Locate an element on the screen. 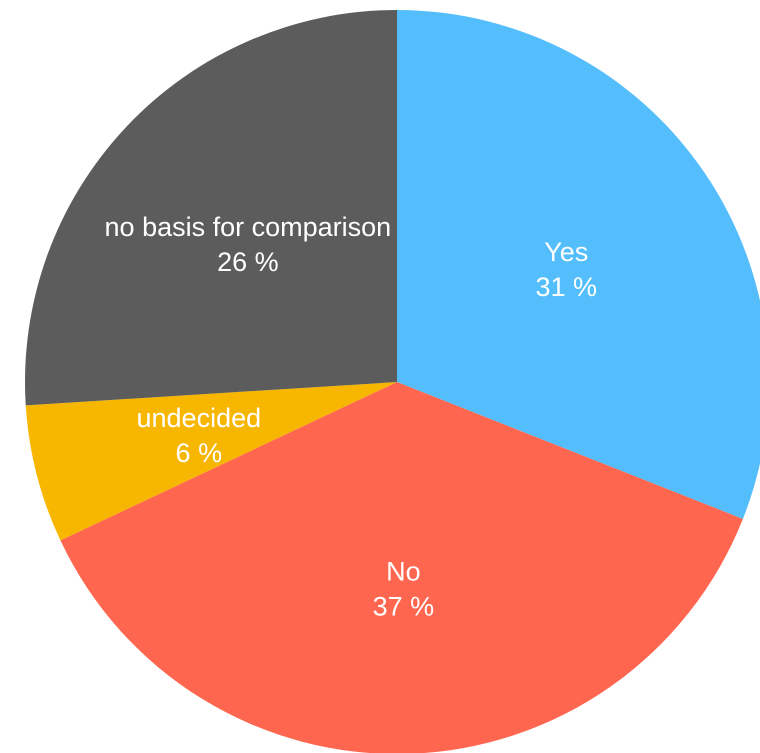 The image size is (760, 753). slice-value-label: 31 % is located at coordinates (566, 287).